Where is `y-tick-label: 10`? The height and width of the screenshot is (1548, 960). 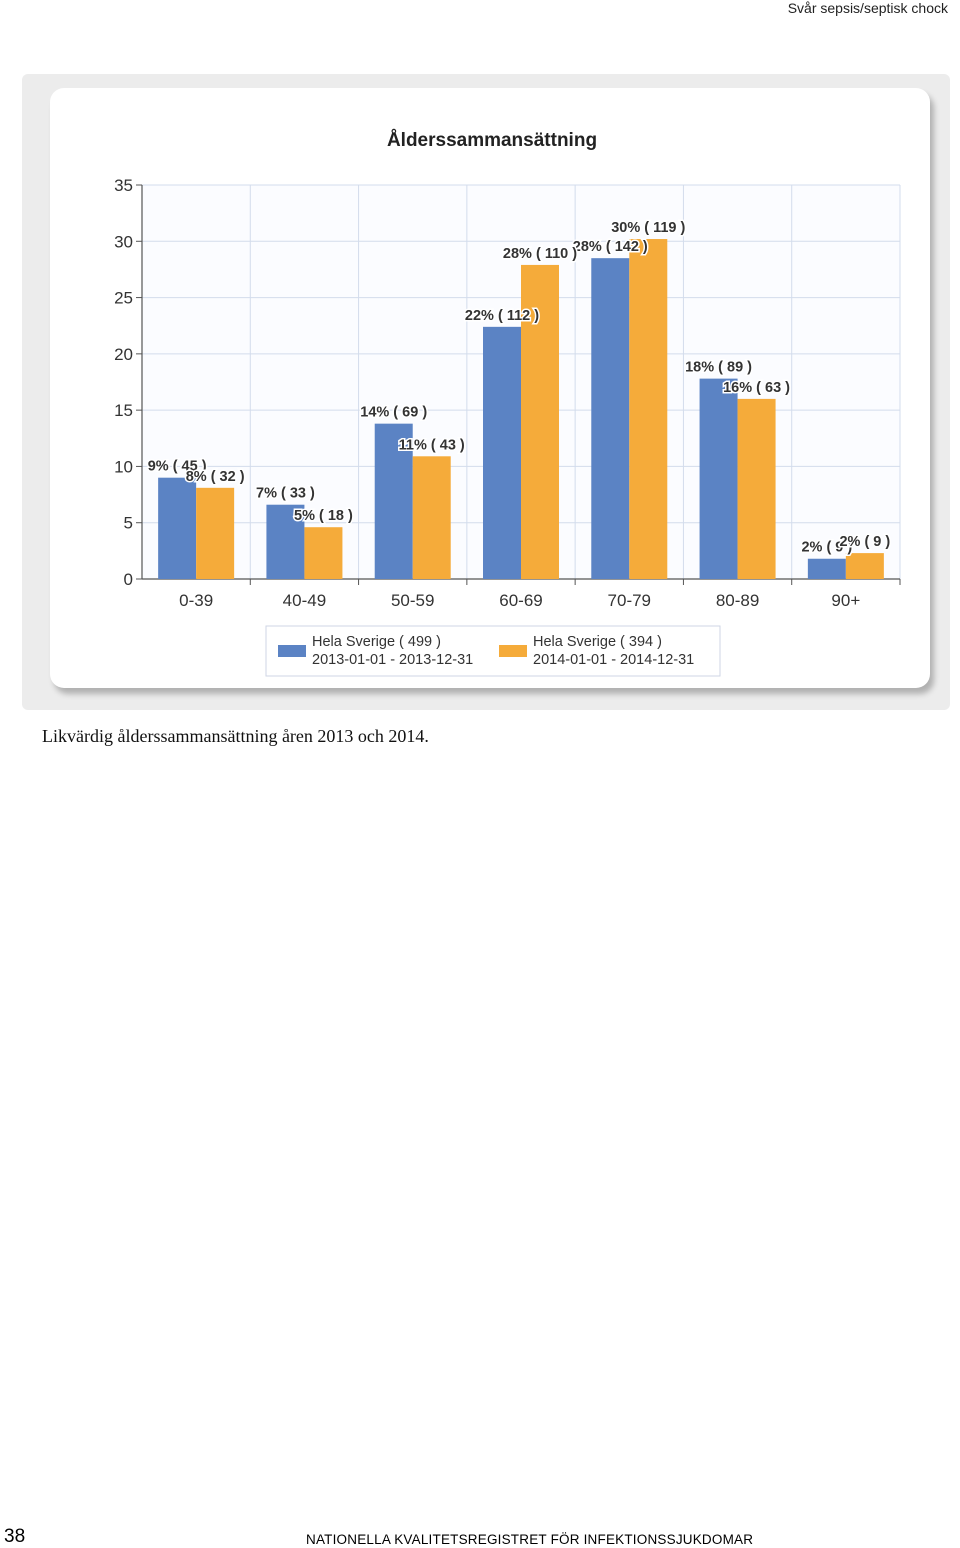
y-tick-label: 10 is located at coordinates (123, 466).